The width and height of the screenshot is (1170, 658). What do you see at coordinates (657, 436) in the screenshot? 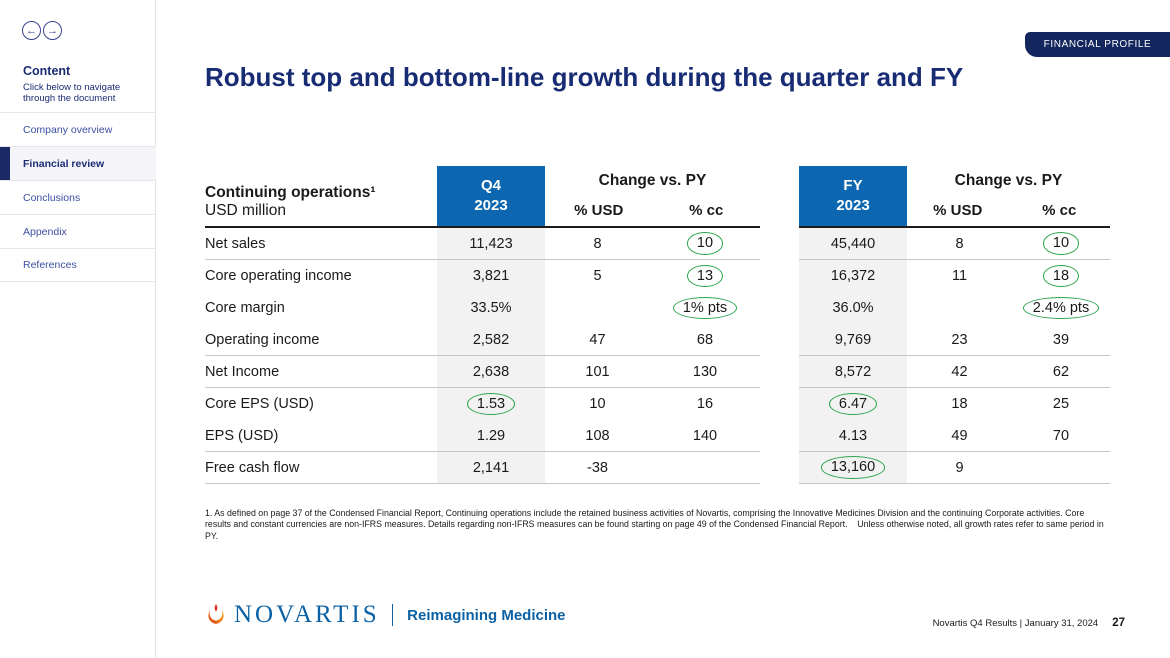
I see `table-row-eps: EPS (USD) 1.29 108 140 4.13 49 70` at bounding box center [657, 436].